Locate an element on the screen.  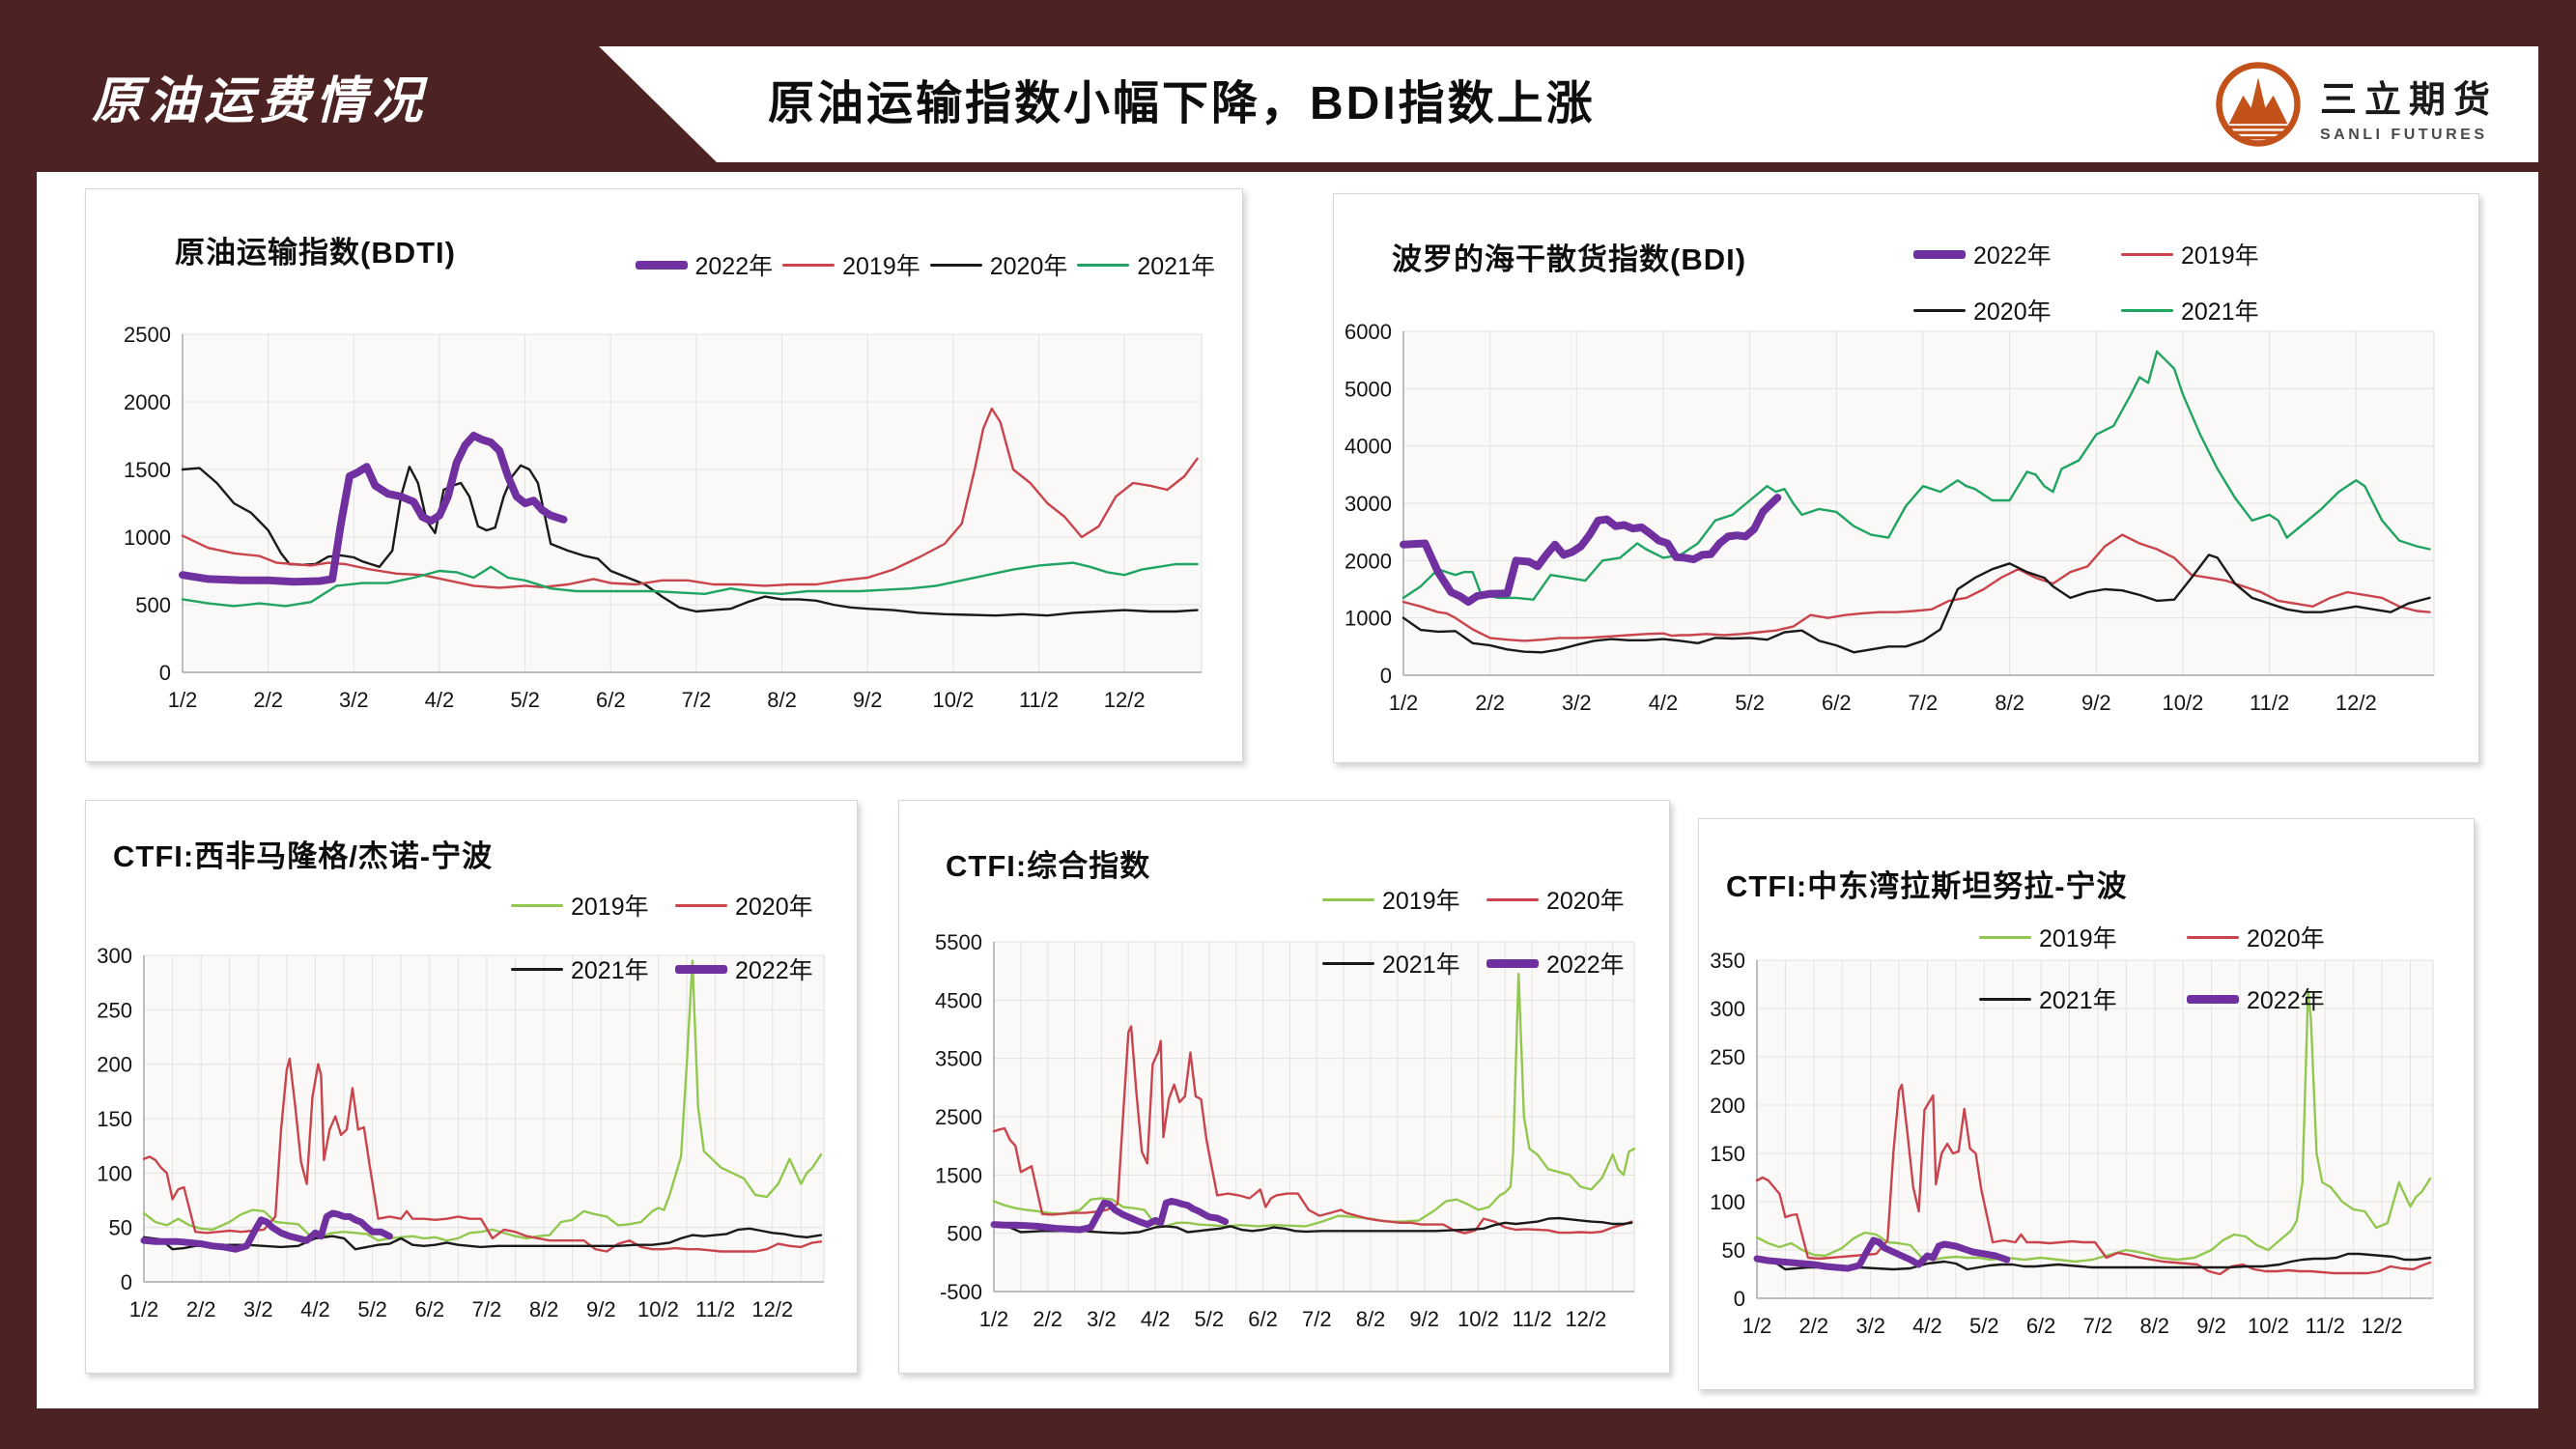
svg-text: -500 is located at coordinates (961, 1292).